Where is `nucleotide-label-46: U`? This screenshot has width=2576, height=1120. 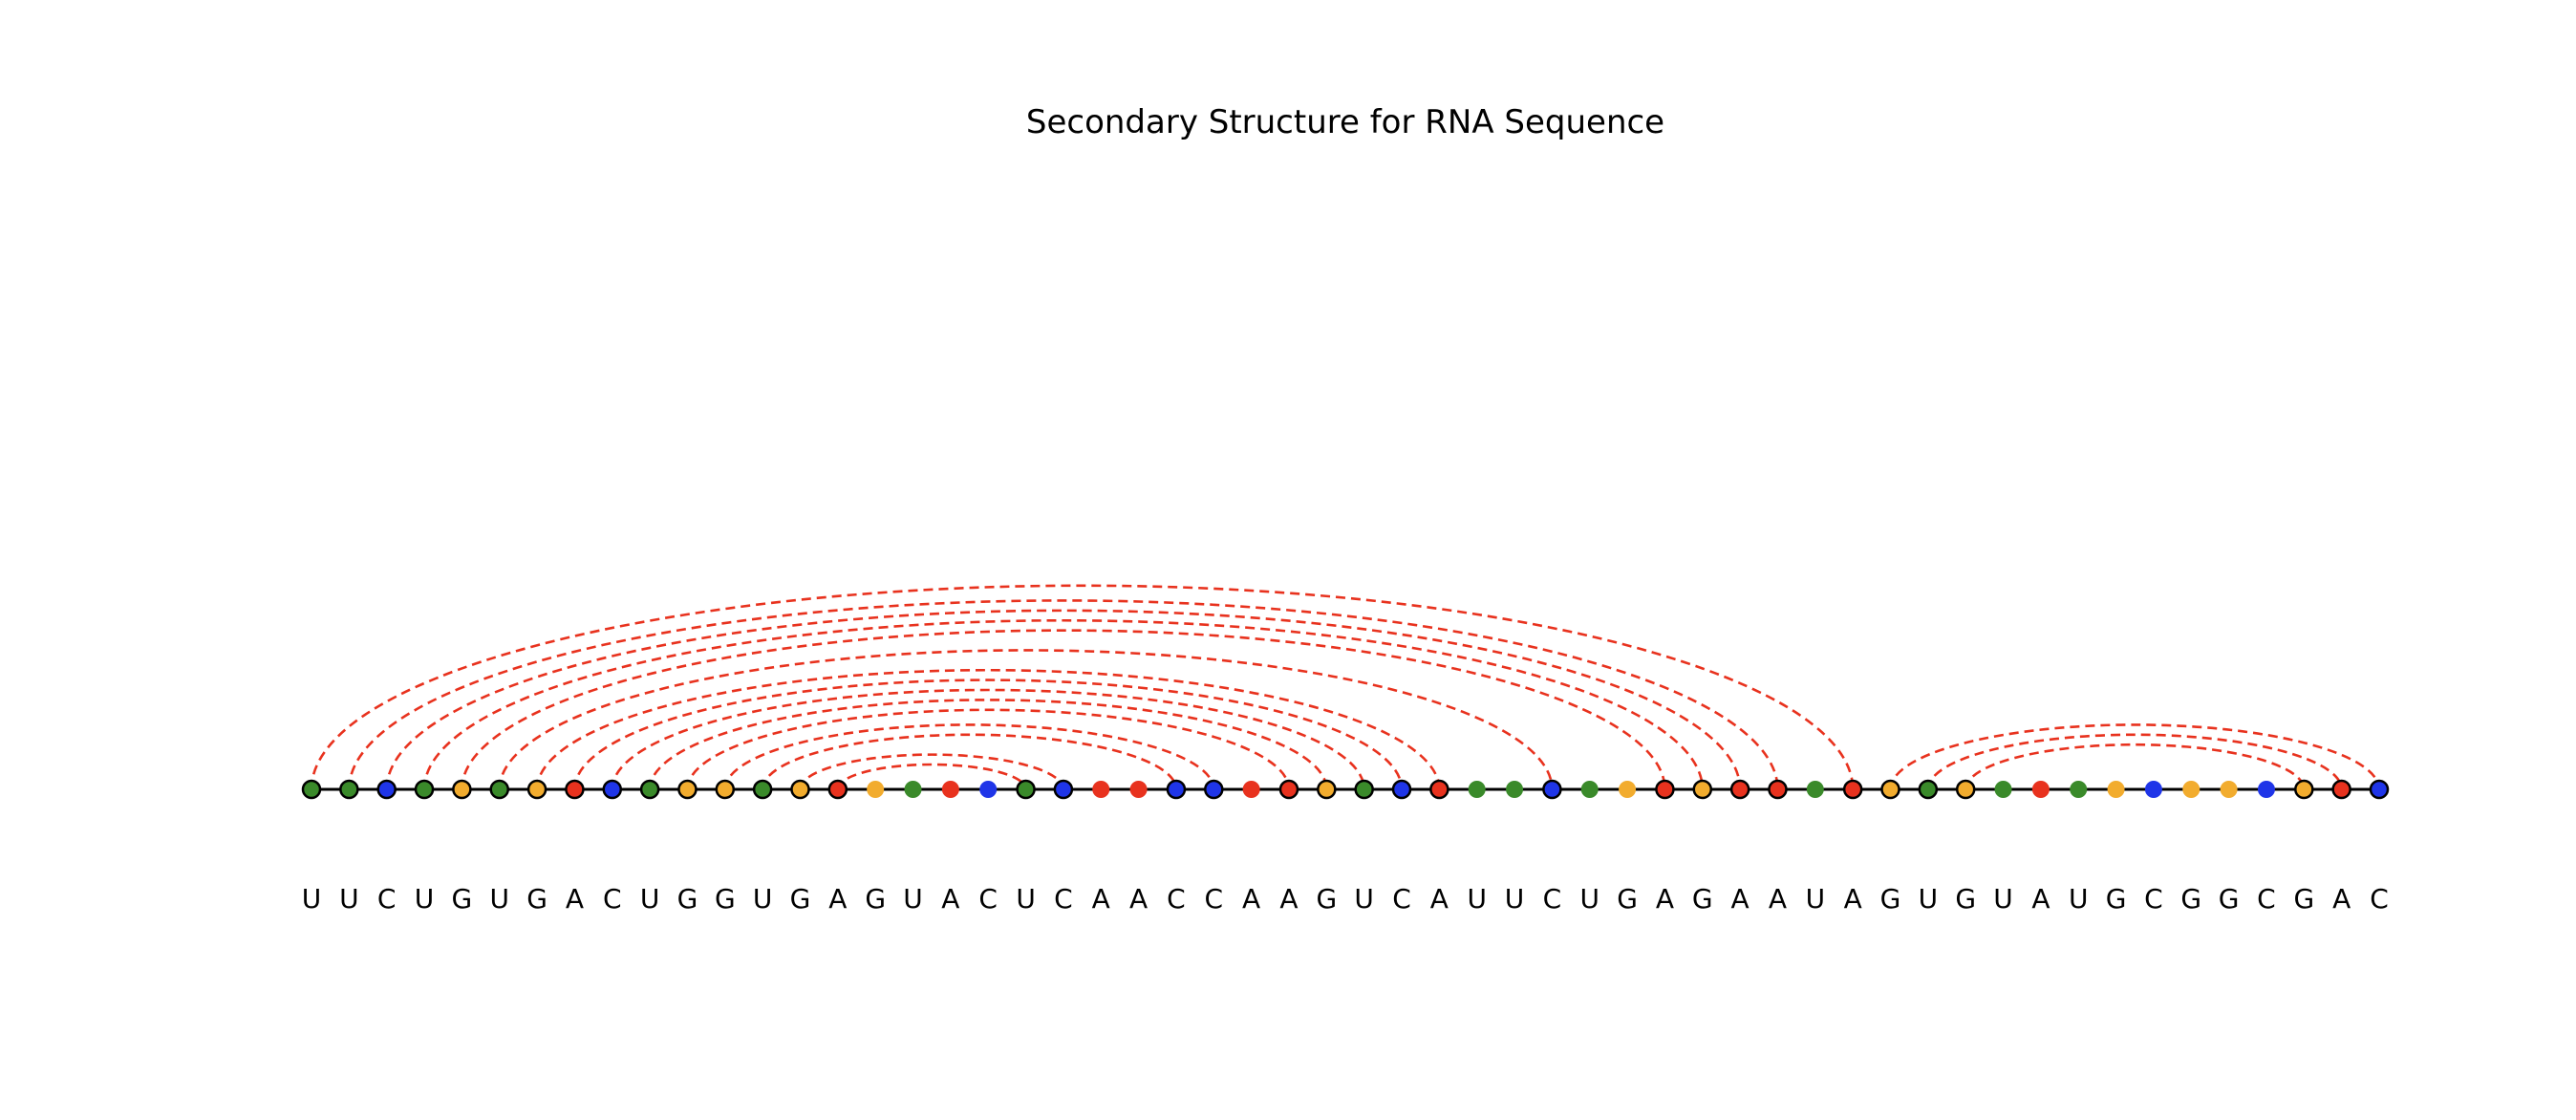 nucleotide-label-46: U is located at coordinates (2003, 899).